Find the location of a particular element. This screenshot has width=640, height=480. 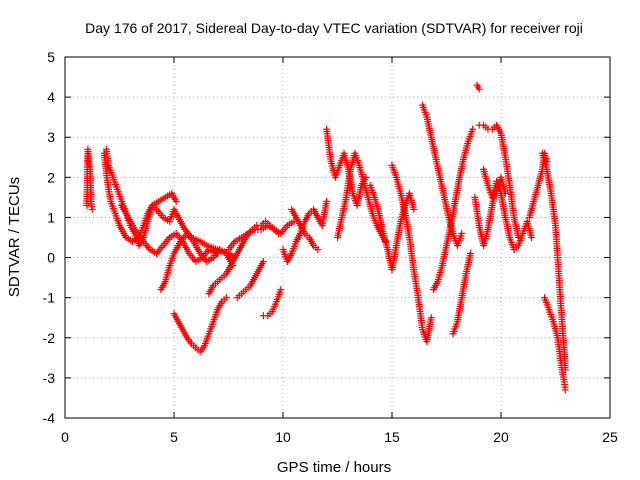

x-tick-label: 25 is located at coordinates (610, 437).